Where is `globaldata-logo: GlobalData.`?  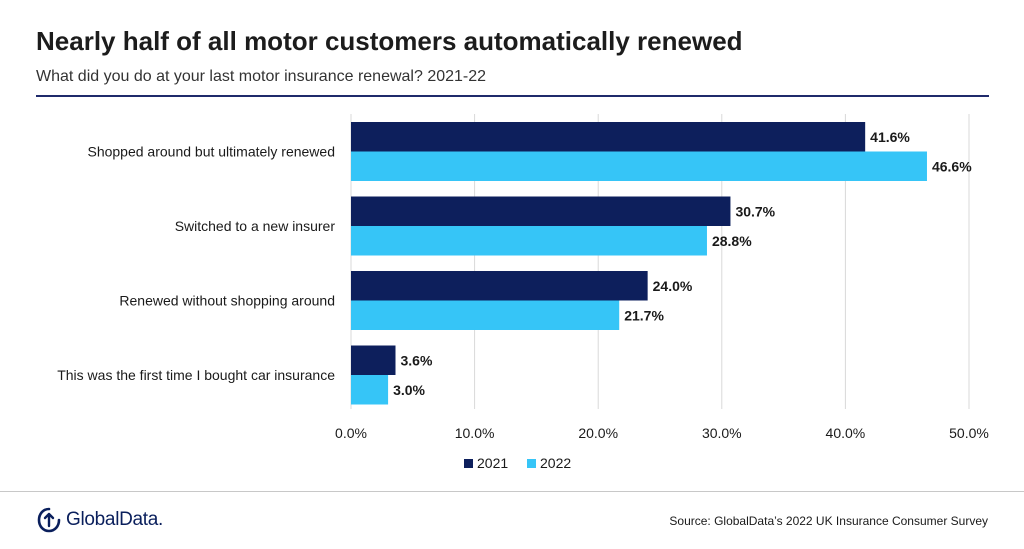 globaldata-logo: GlobalData. is located at coordinates (99, 520).